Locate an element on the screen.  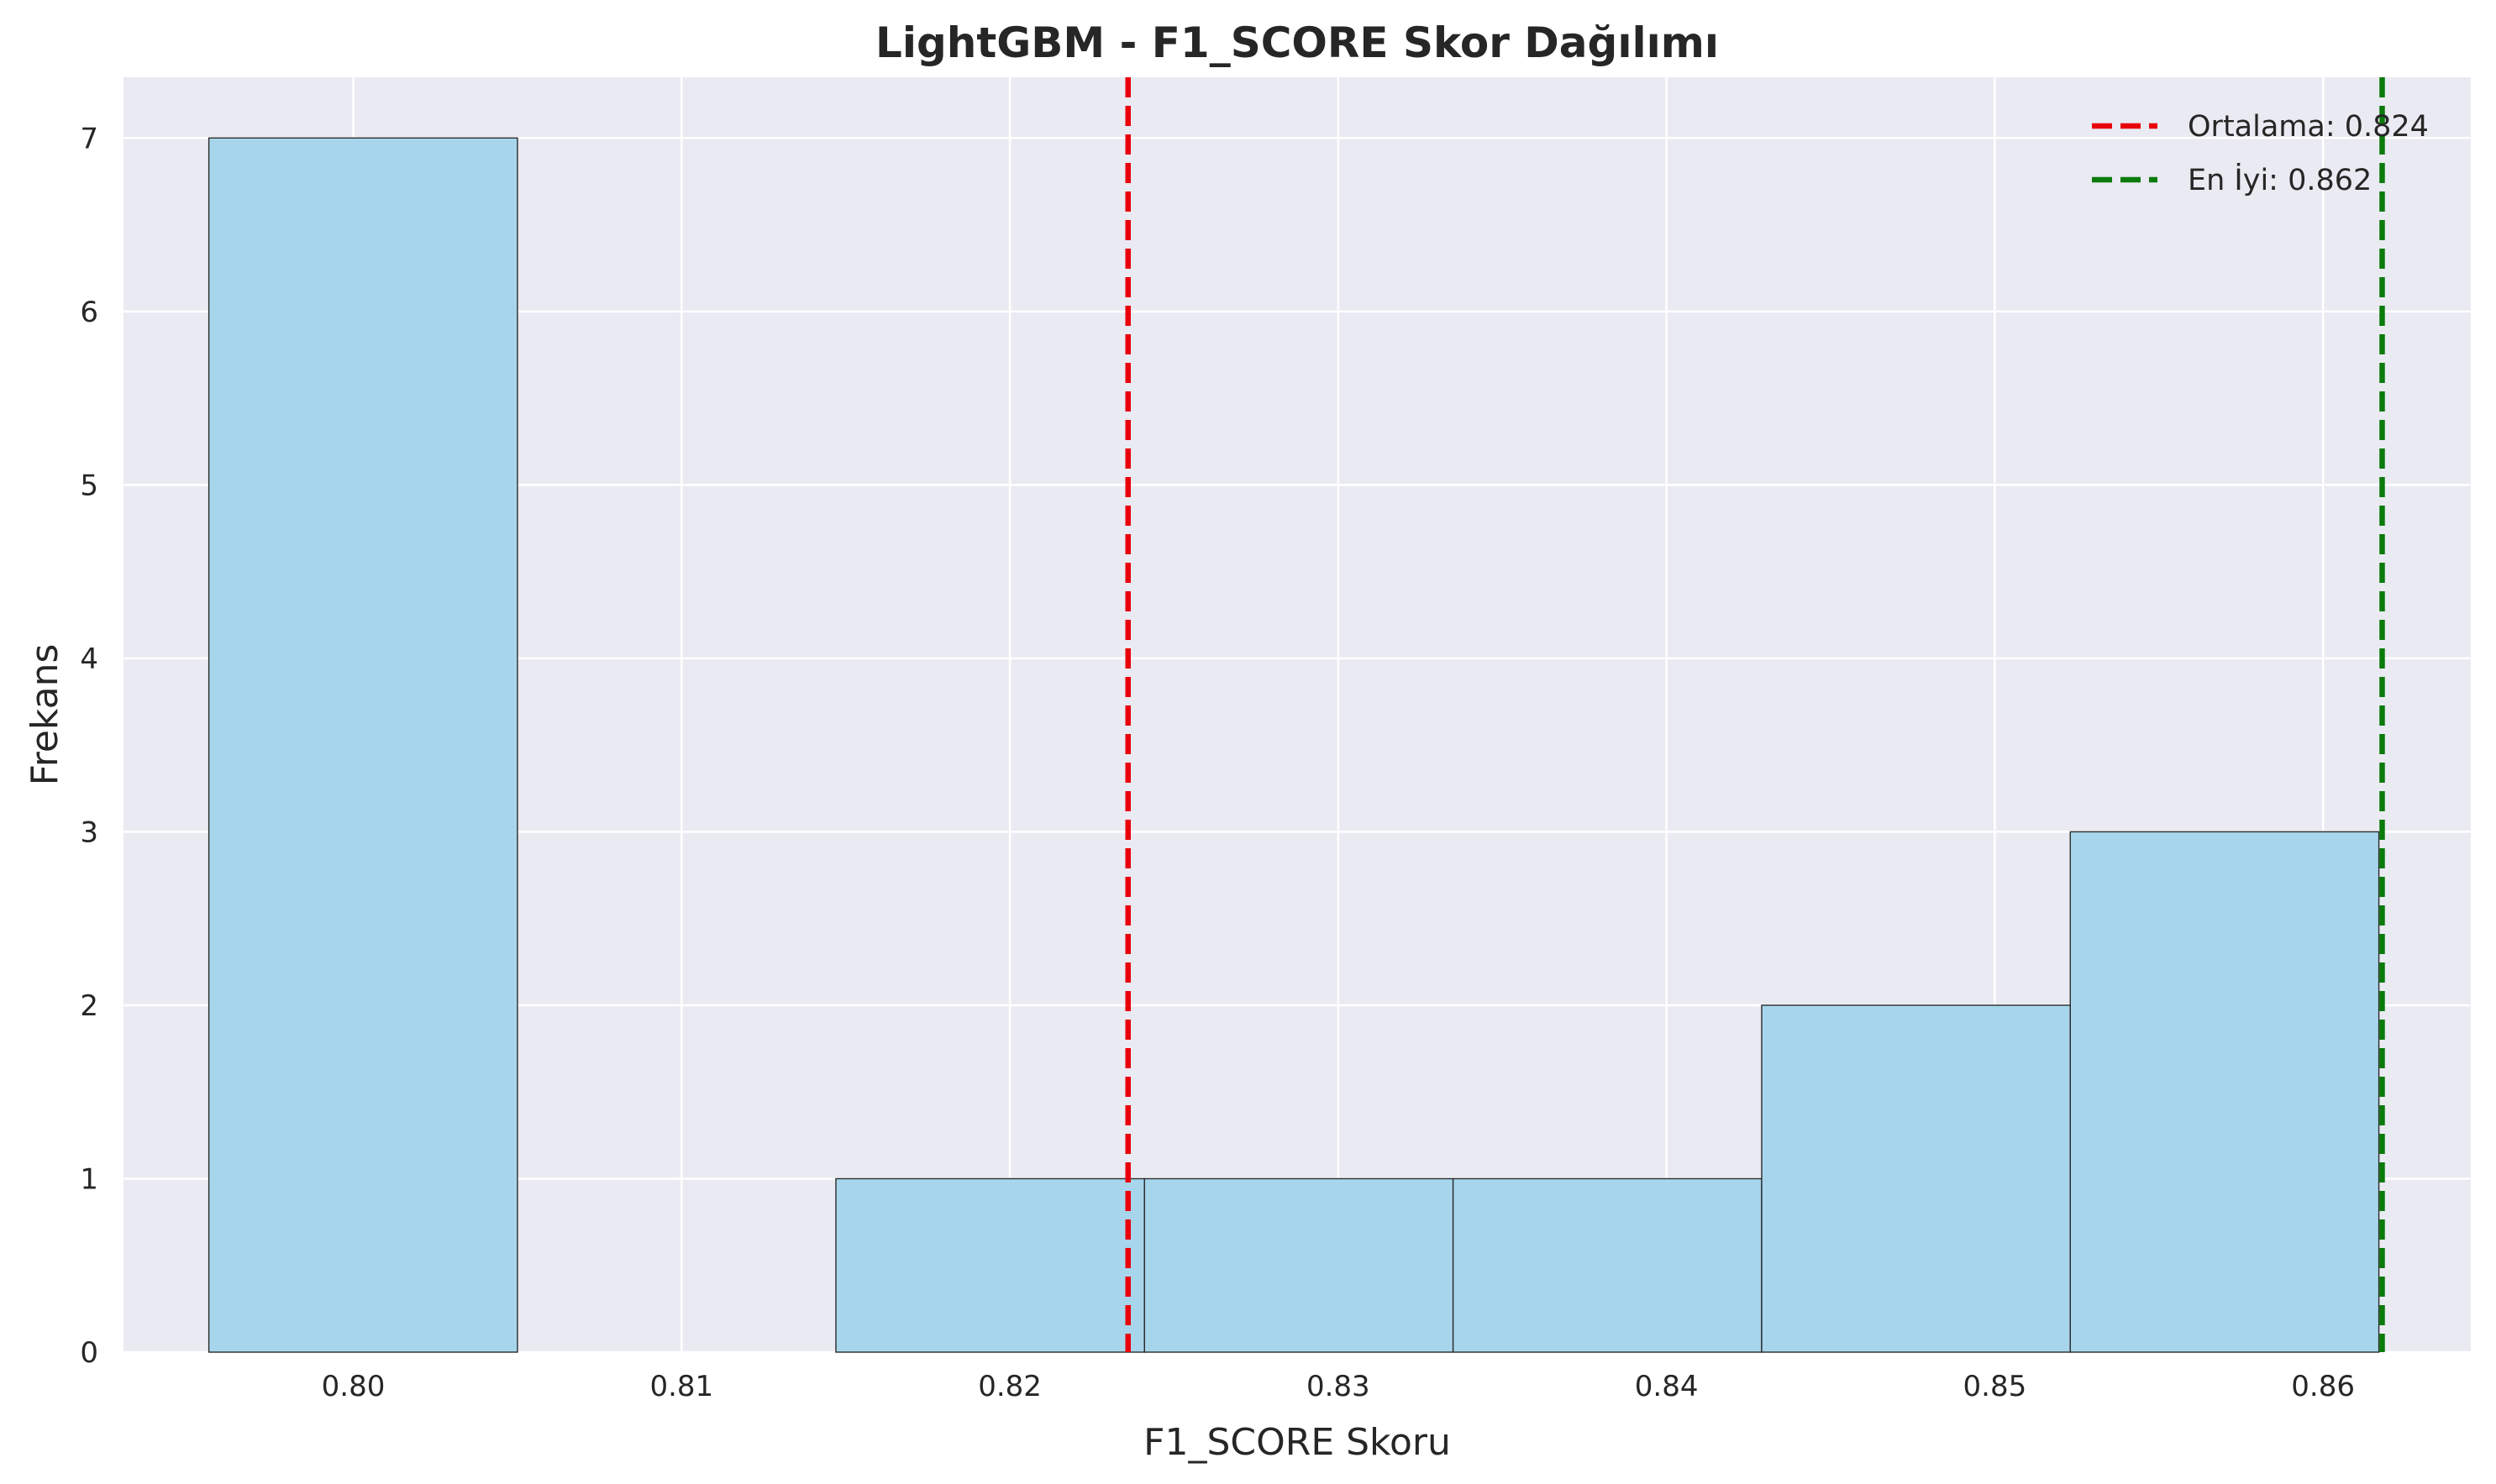
legend-label: En İyi: 0.862 is located at coordinates (2280, 179).